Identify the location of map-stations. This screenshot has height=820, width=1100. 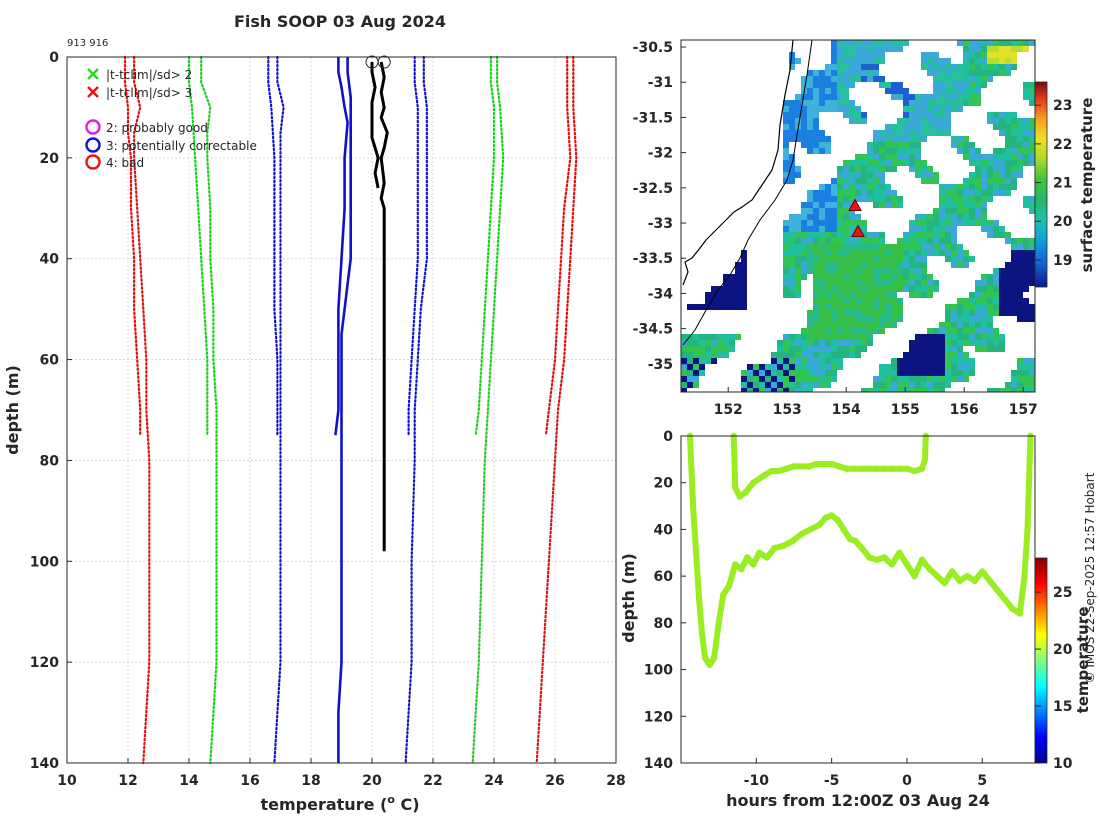
(856, 217).